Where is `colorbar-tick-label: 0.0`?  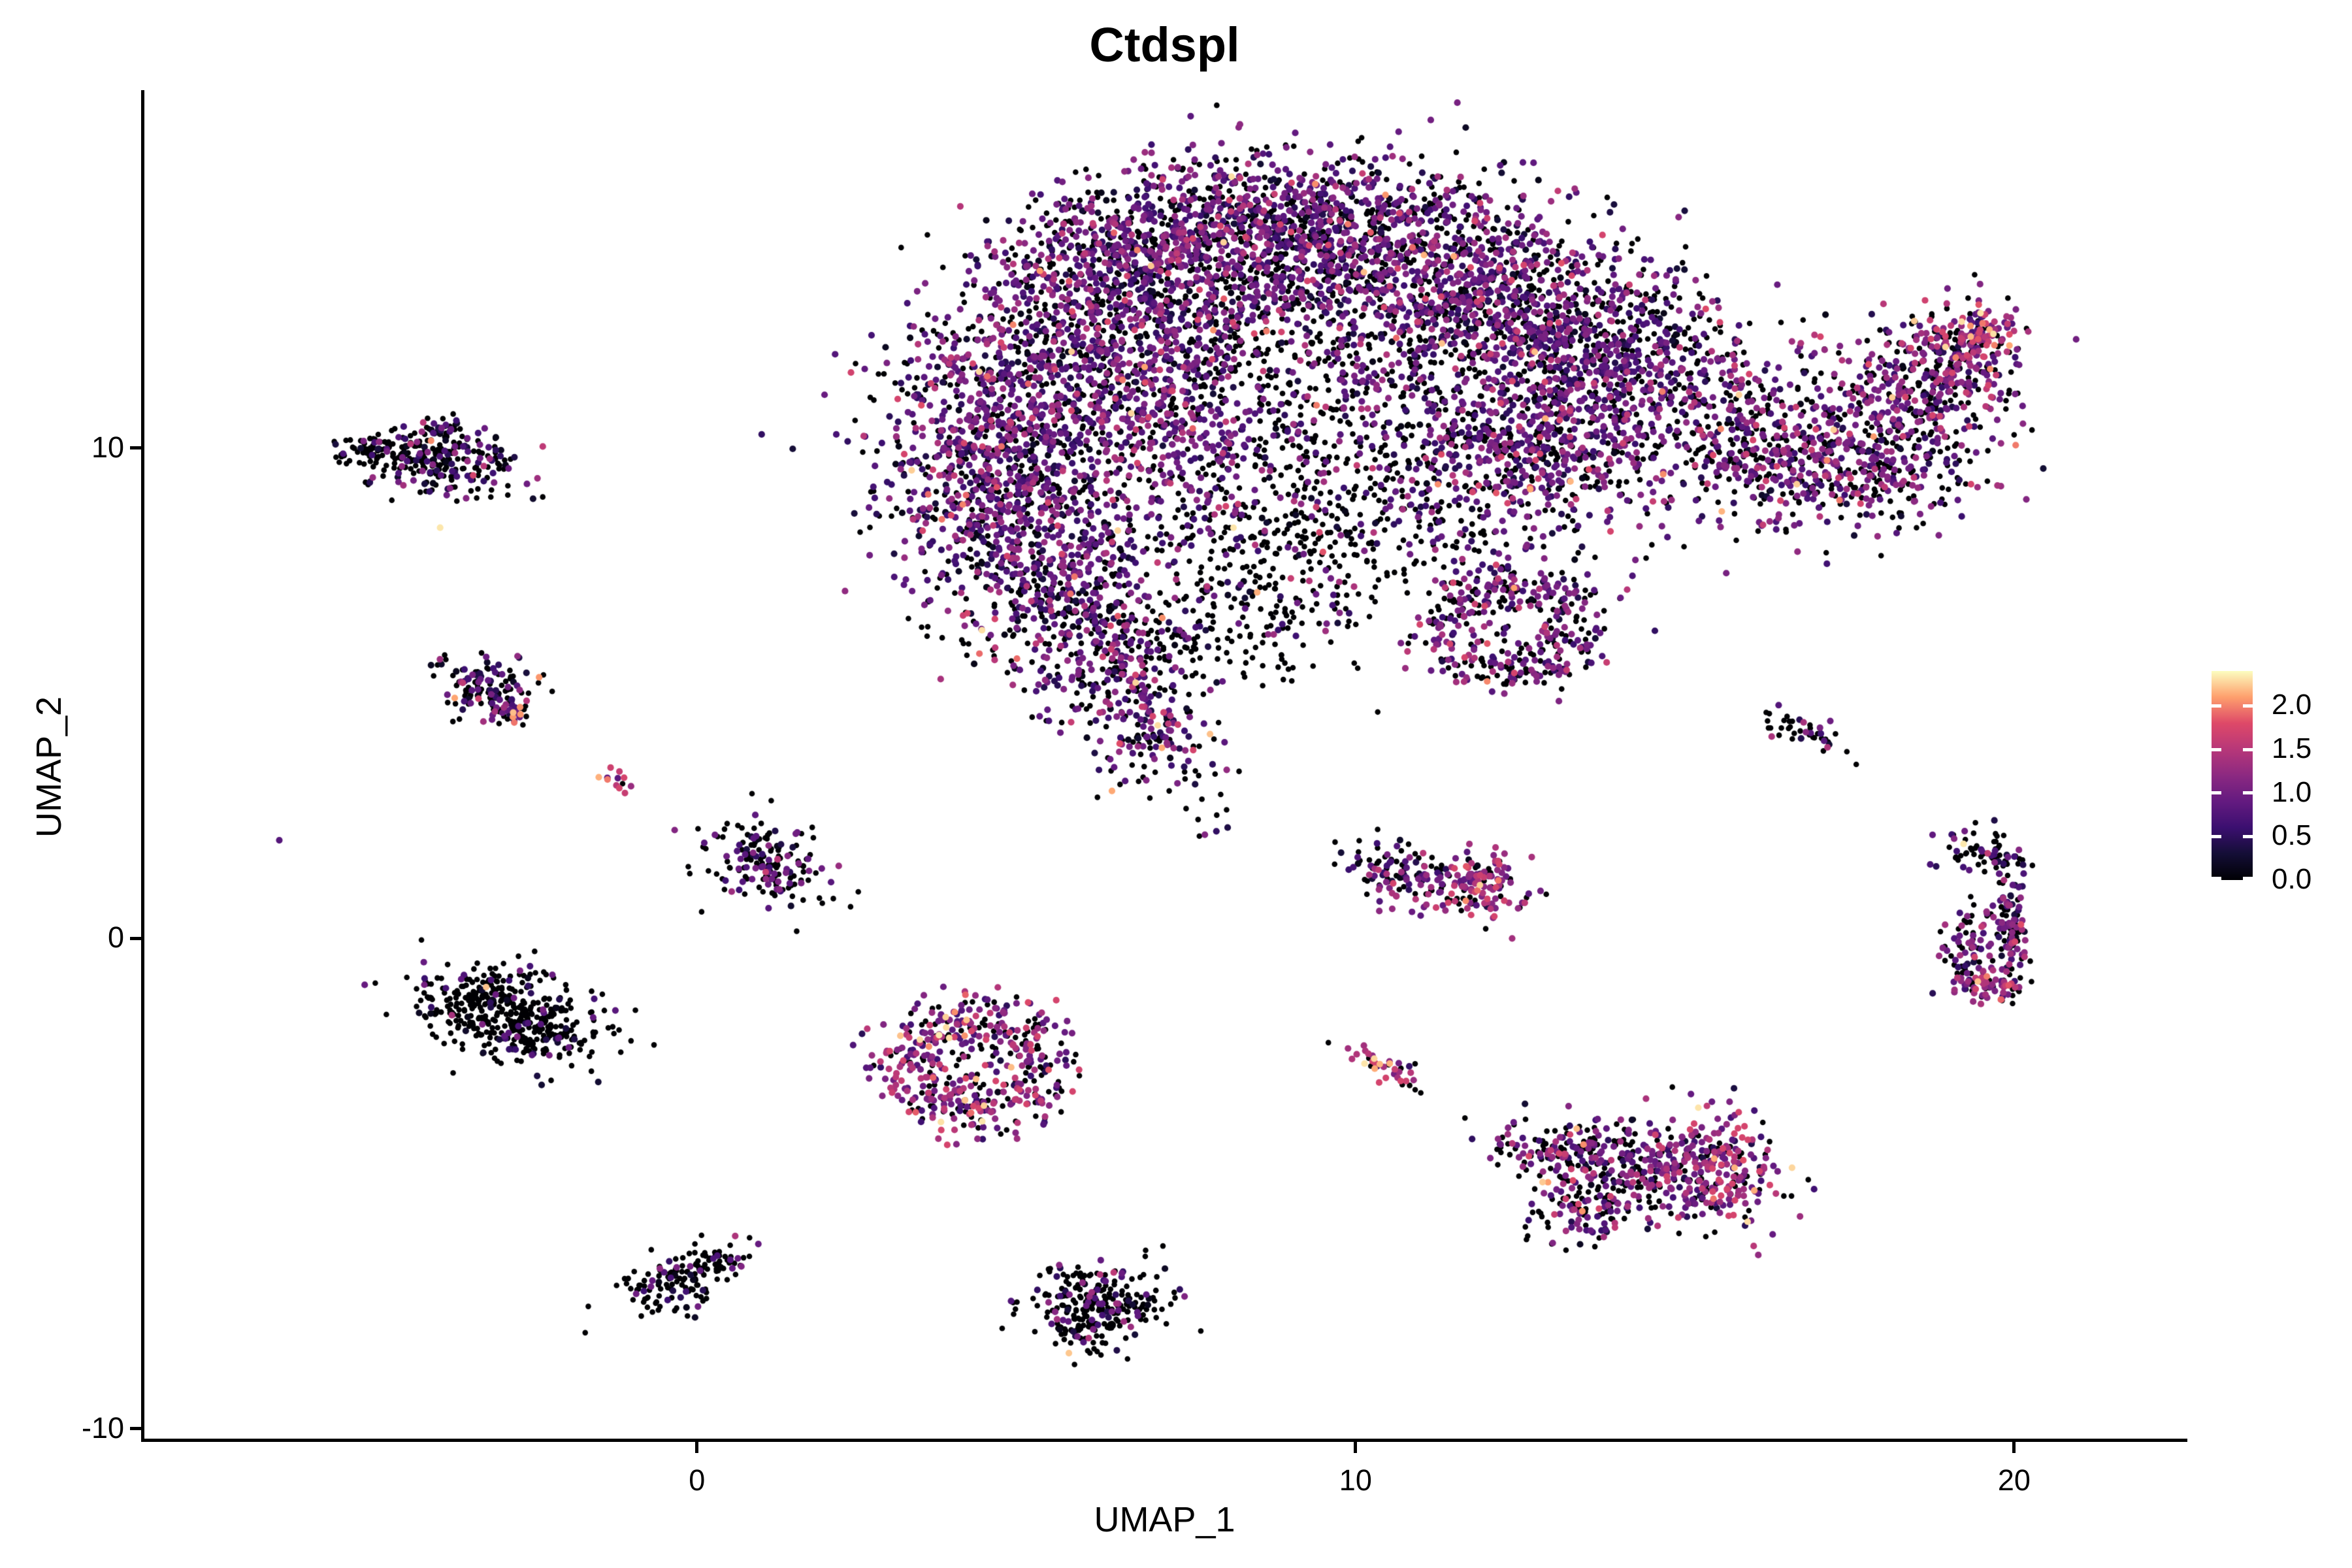
colorbar-tick-label: 0.0 is located at coordinates (2292, 879).